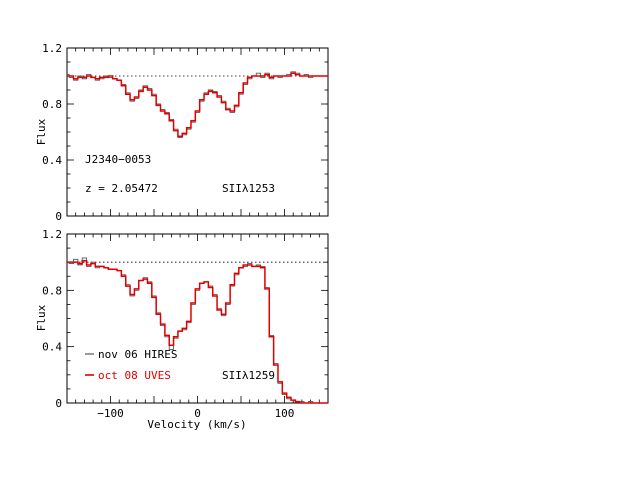 The height and width of the screenshot is (491, 635). I want to click on bottom-panel-xtick-labels: −100 0 100, so click(195, 413).